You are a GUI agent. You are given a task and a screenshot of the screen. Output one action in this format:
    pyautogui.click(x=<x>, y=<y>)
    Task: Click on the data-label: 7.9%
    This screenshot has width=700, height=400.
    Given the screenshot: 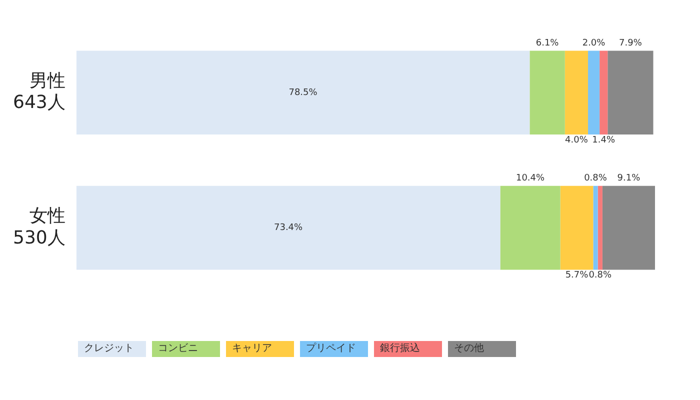 What is the action you would take?
    pyautogui.click(x=630, y=43)
    